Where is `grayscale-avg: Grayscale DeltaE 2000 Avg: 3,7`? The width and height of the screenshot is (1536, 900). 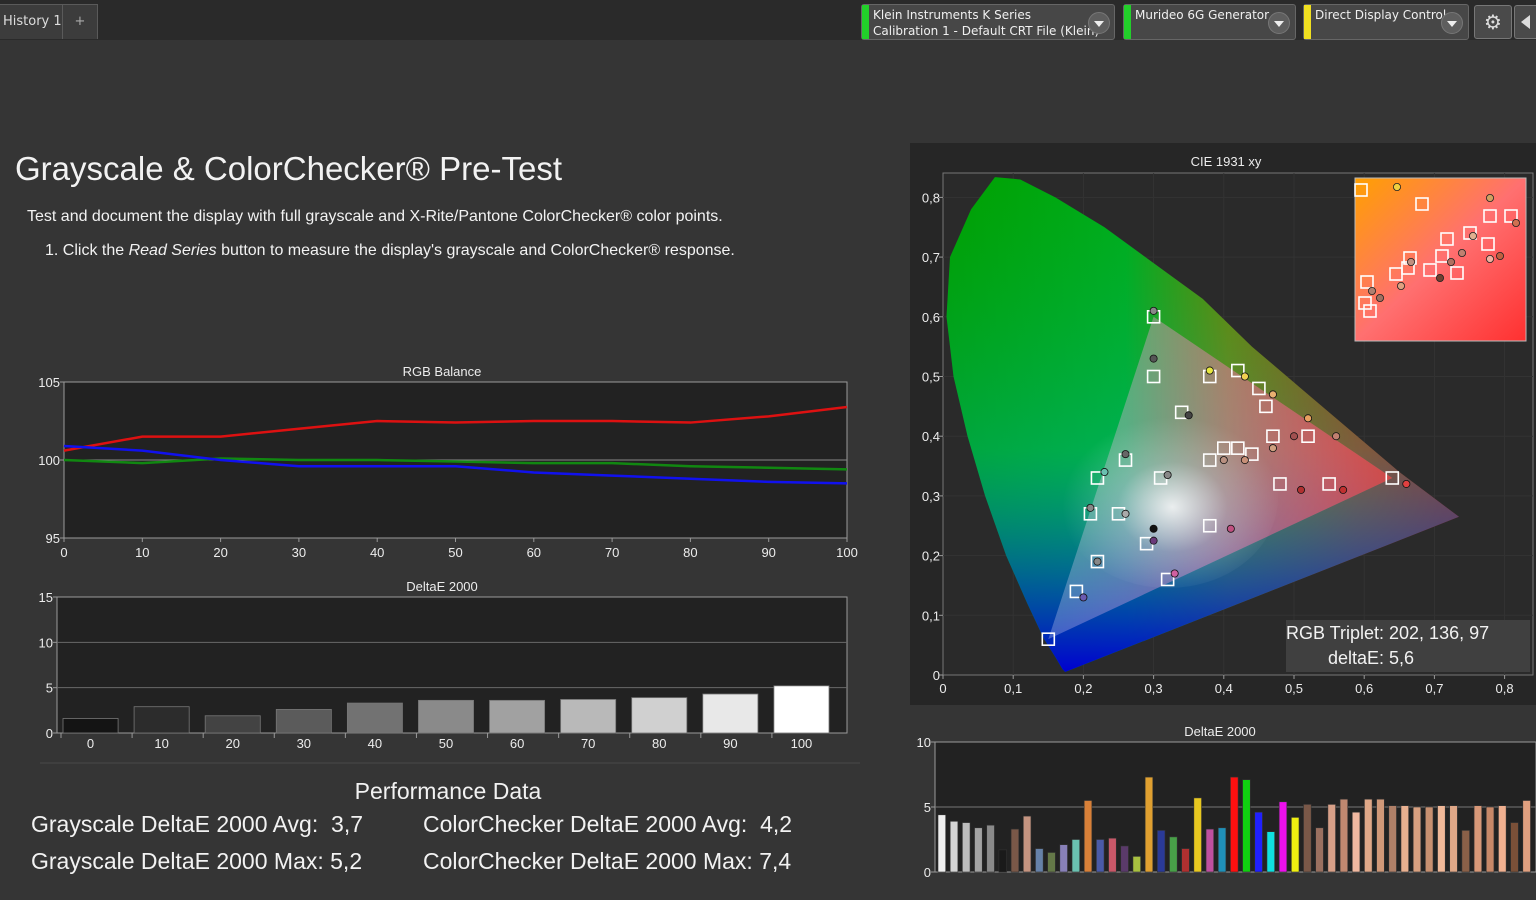
grayscale-avg: Grayscale DeltaE 2000 Avg: 3,7 is located at coordinates (197, 824).